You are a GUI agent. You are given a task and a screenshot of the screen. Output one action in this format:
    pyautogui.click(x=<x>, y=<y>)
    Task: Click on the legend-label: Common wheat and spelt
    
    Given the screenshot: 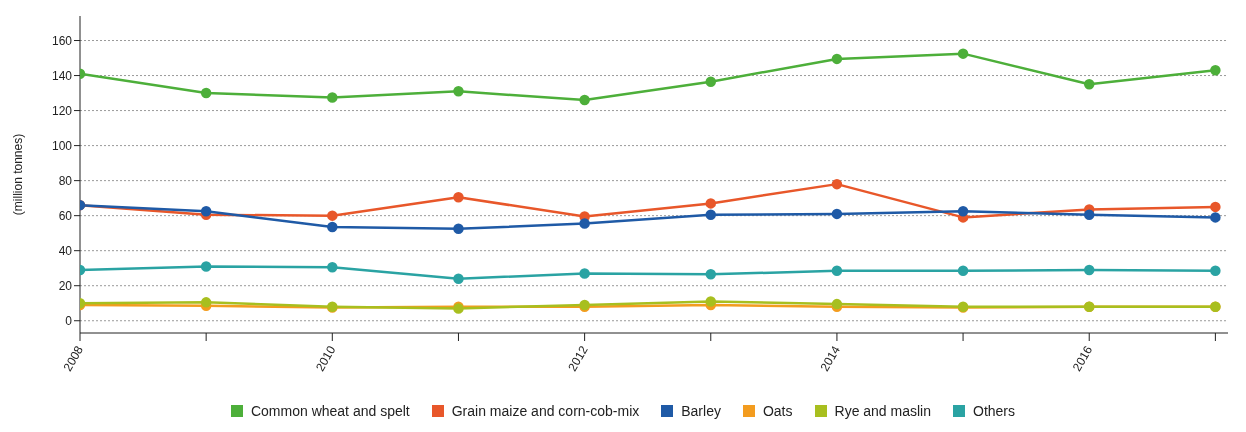 What is the action you would take?
    pyautogui.click(x=329, y=411)
    